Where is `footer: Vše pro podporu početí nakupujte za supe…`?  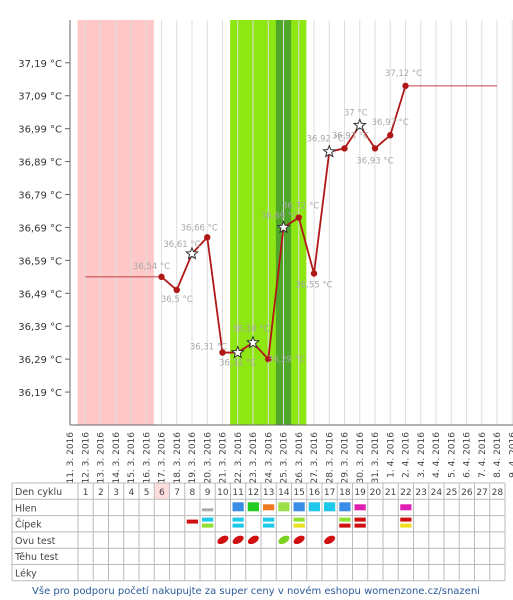 footer: Vše pro podporu početí nakupujte za supe… is located at coordinates (256, 591).